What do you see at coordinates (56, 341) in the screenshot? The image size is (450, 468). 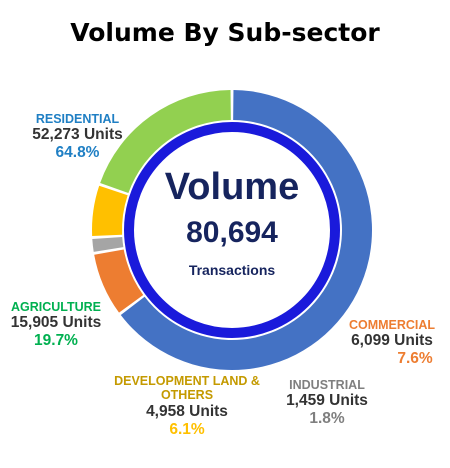 I see `agriculture-percent: 19.7%` at bounding box center [56, 341].